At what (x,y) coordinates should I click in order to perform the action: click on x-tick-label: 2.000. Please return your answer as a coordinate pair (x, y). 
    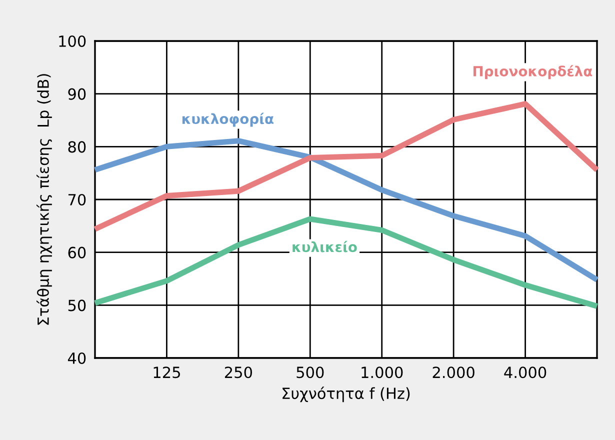
    Looking at the image, I should click on (453, 372).